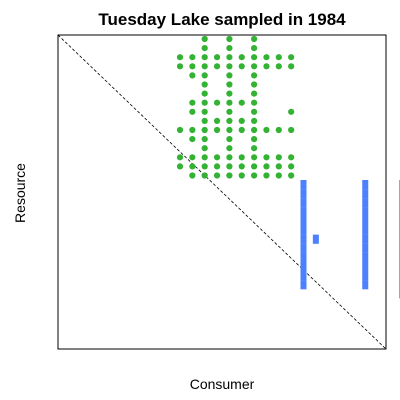  I want to click on green-point-r9-c11, so click(229, 112).